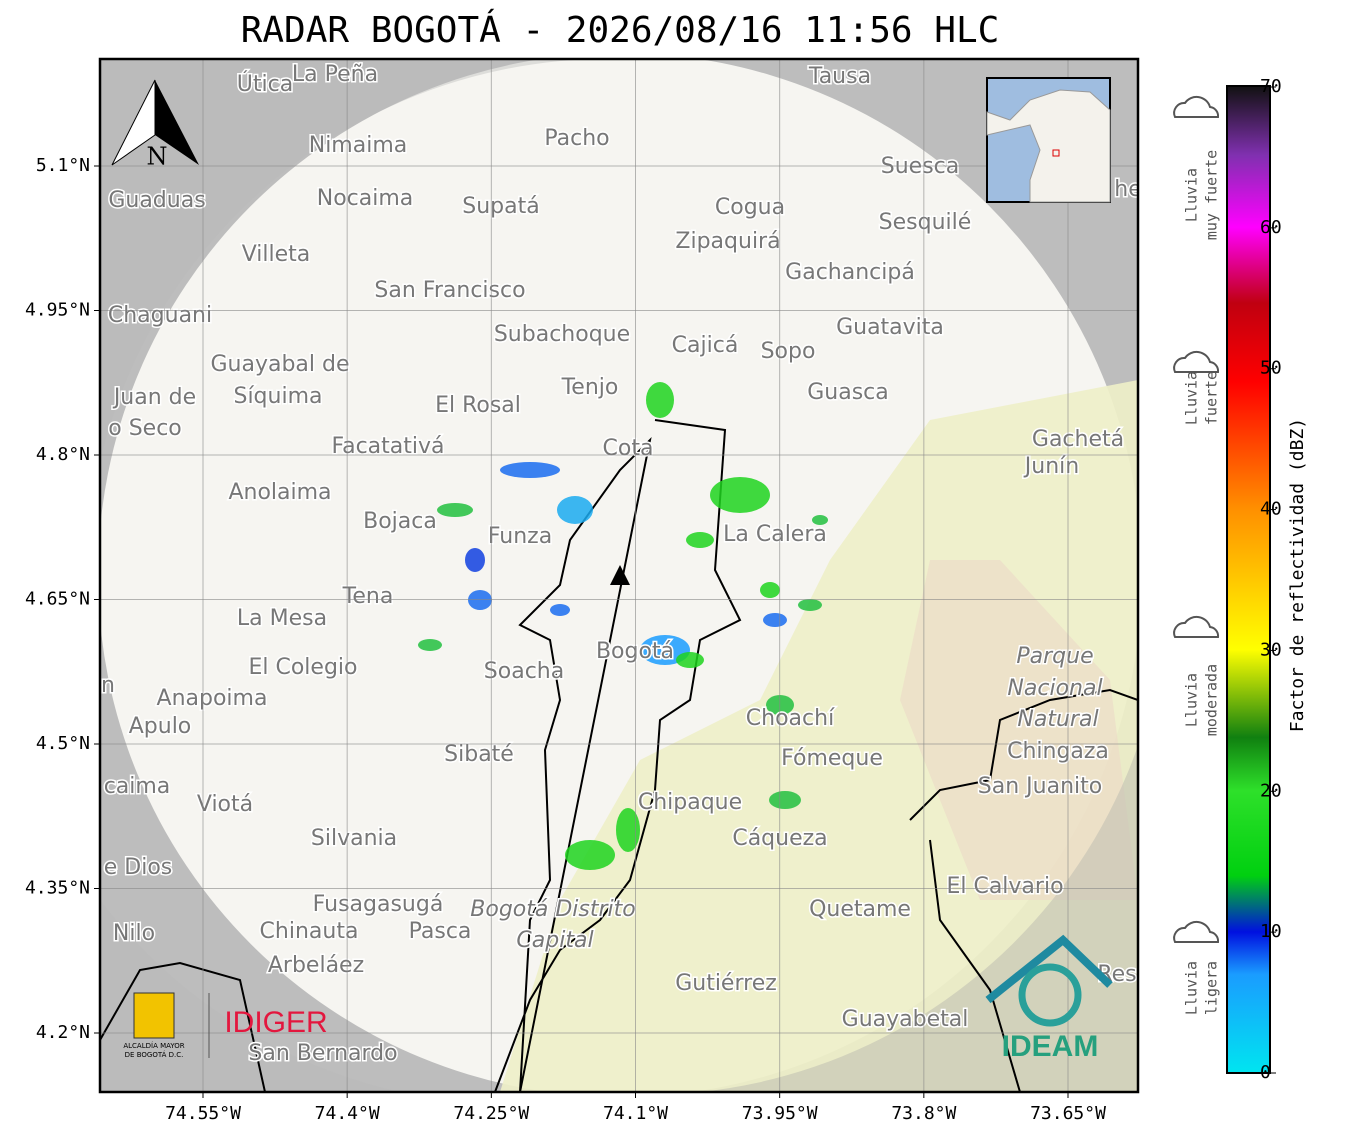 The height and width of the screenshot is (1143, 1349). Describe the element at coordinates (63, 454) in the screenshot. I see `lat-tick-label: 4.8°N` at that location.